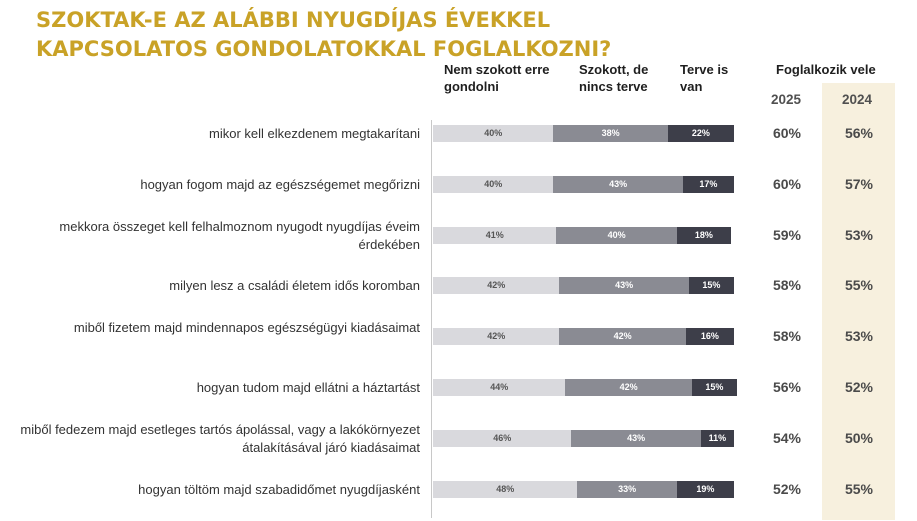 This screenshot has width=917, height=521. What do you see at coordinates (703, 235) in the screenshot?
I see `bar-segment-s3: 18%` at bounding box center [703, 235].